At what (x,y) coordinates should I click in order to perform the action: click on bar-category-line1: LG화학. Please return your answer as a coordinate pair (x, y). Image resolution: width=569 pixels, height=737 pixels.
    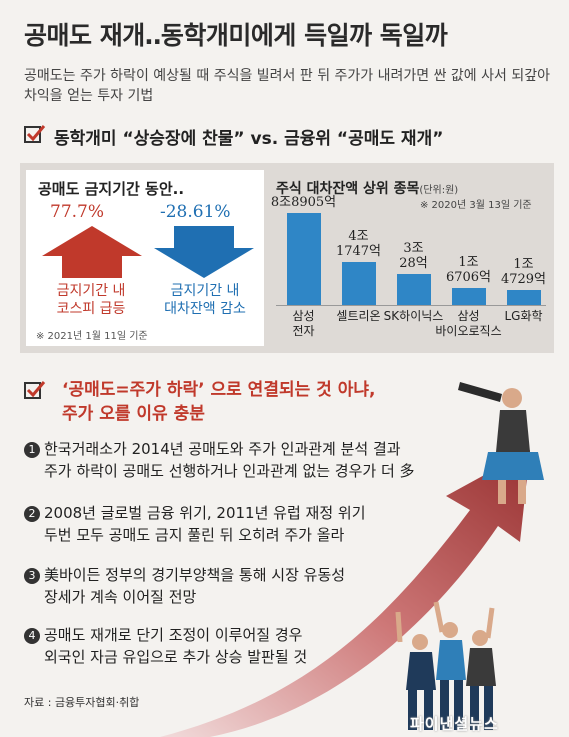
    Looking at the image, I should click on (523, 316).